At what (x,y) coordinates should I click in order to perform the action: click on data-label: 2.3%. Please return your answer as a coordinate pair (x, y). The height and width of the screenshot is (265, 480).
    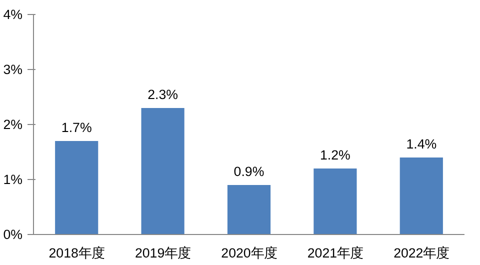
    Looking at the image, I should click on (163, 94).